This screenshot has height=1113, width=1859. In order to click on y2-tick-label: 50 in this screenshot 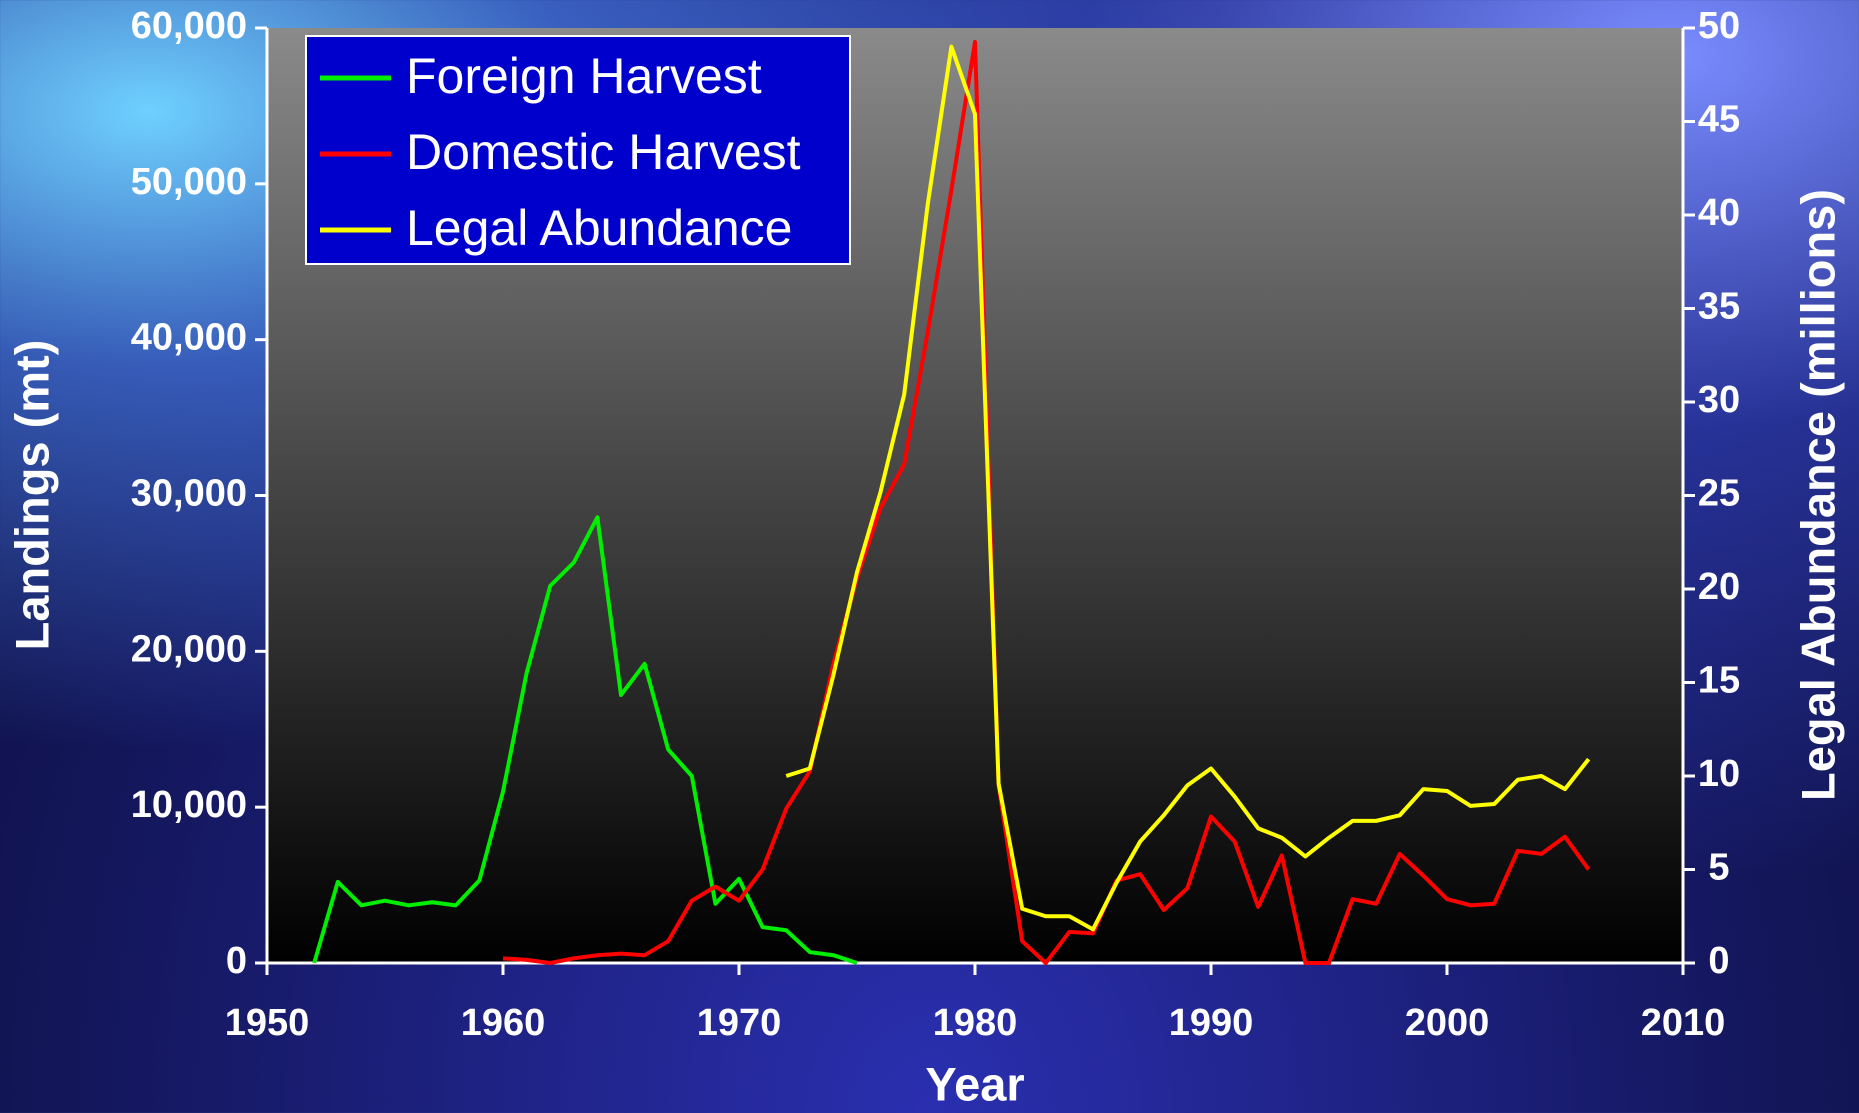, I will do `click(1719, 26)`.